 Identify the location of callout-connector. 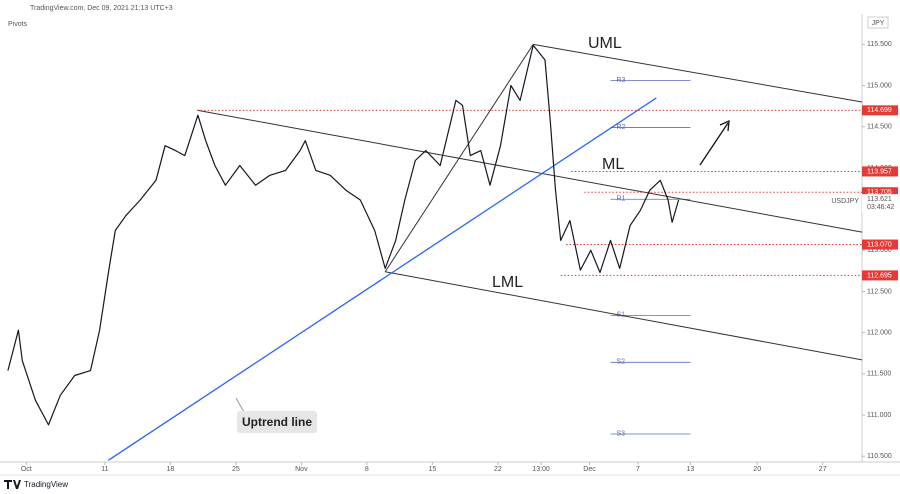
(240, 405).